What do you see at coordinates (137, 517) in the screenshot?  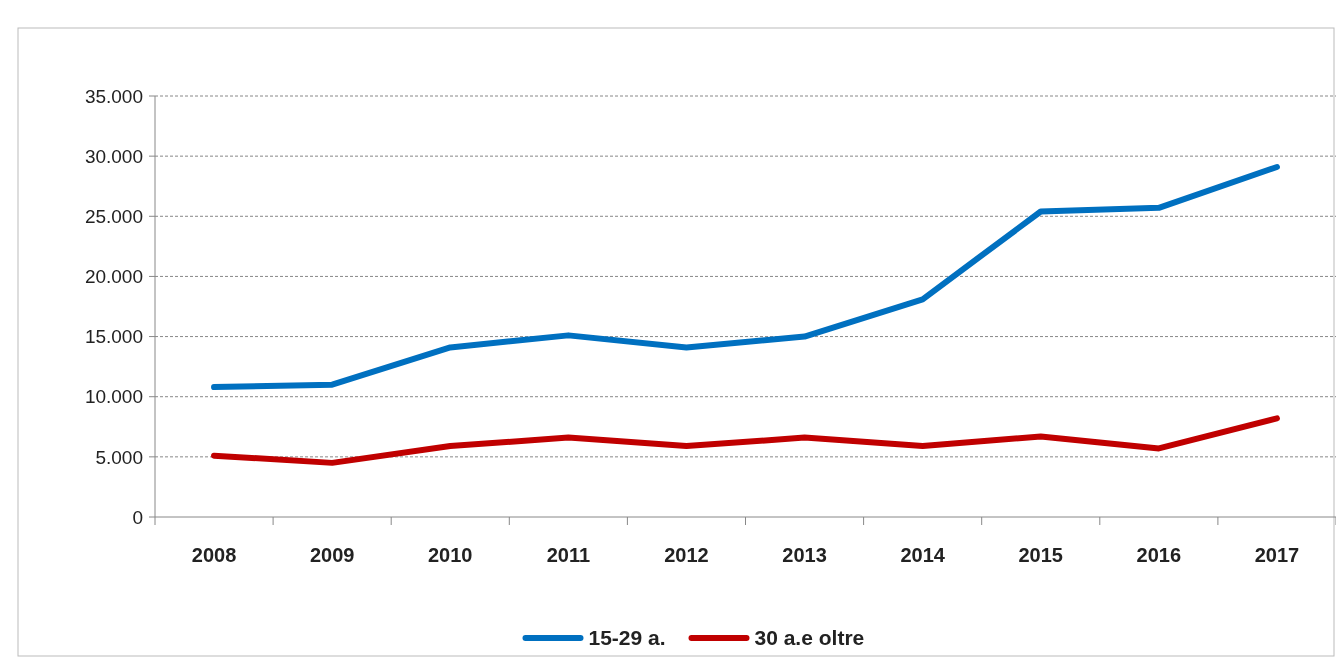 I see `y-tick-label: 0` at bounding box center [137, 517].